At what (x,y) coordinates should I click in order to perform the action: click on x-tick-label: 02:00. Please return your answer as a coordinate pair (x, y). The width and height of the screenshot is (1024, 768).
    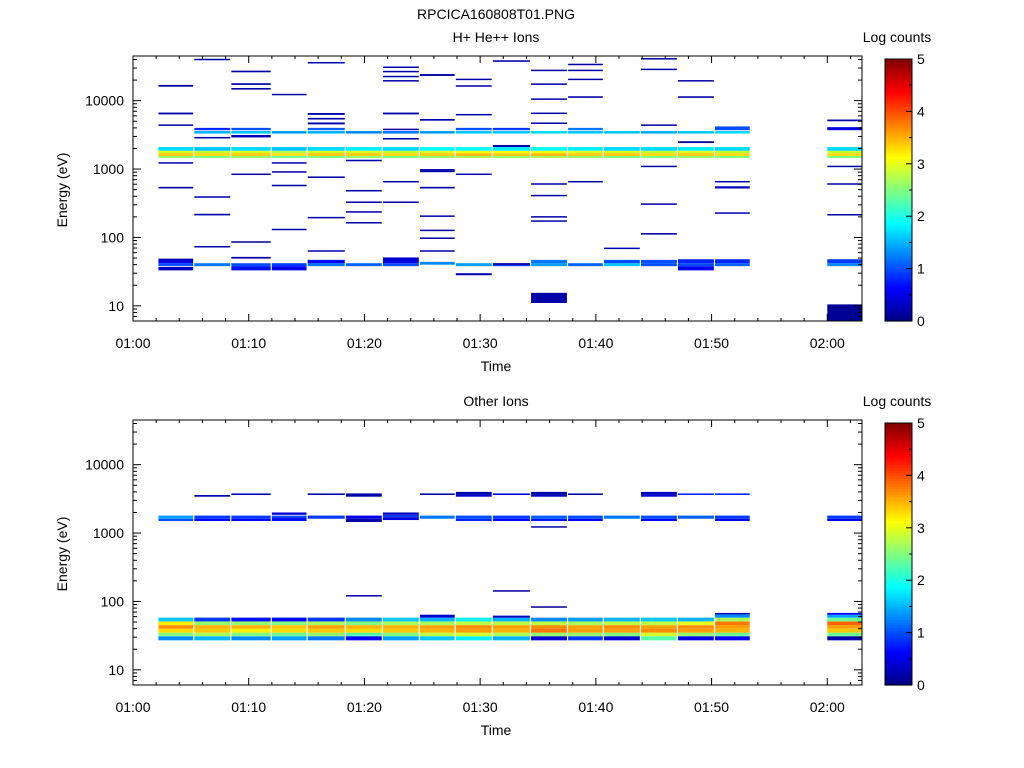
    Looking at the image, I should click on (827, 343).